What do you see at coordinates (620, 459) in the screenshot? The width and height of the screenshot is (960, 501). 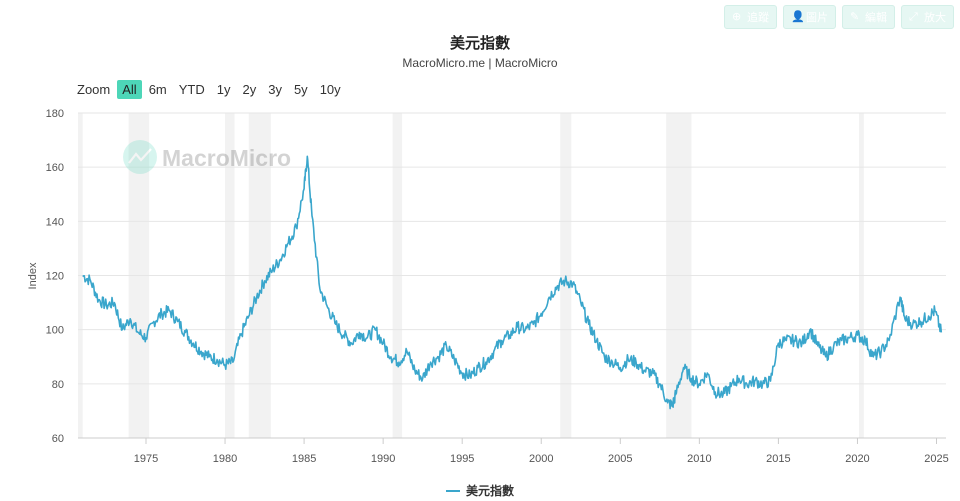 I see `x-tick-label: 2005` at bounding box center [620, 459].